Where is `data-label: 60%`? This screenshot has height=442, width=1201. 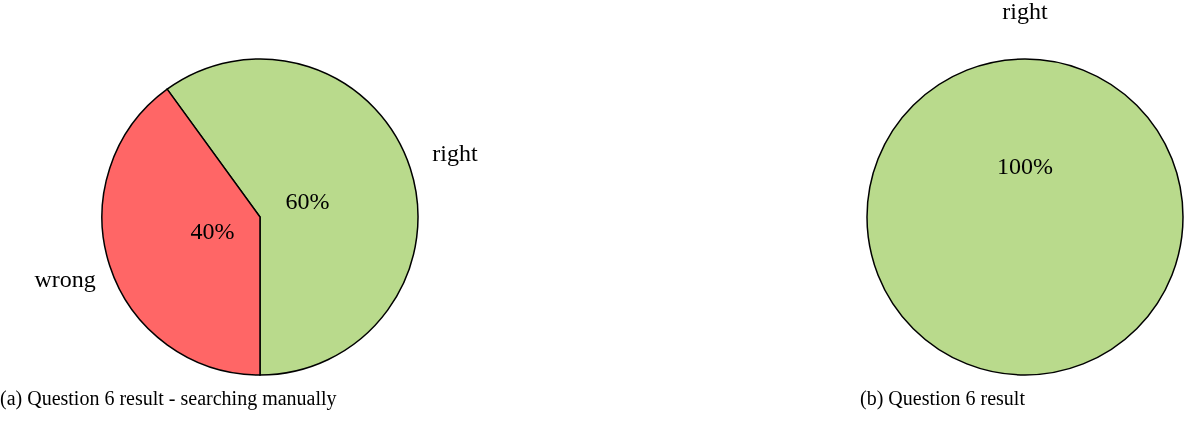
data-label: 60% is located at coordinates (307, 200).